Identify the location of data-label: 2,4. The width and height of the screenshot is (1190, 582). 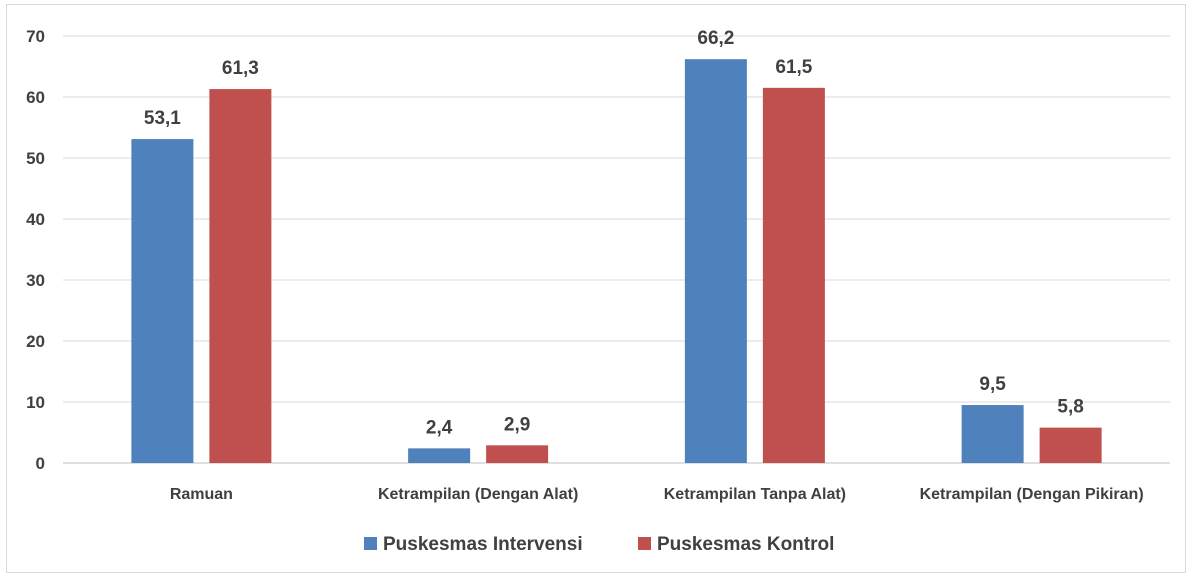
(439, 427).